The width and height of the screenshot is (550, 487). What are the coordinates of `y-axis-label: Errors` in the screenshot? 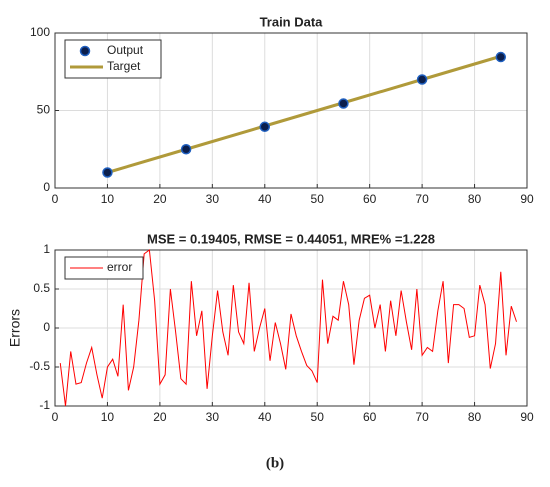 It's located at (15, 328).